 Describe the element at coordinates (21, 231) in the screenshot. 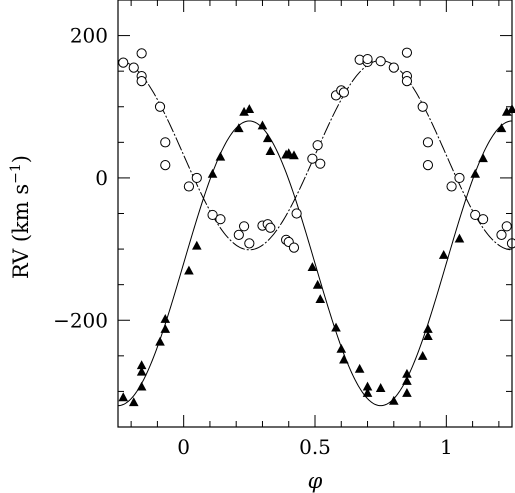

I see `y-axis-label-main: RV (km s` at that location.